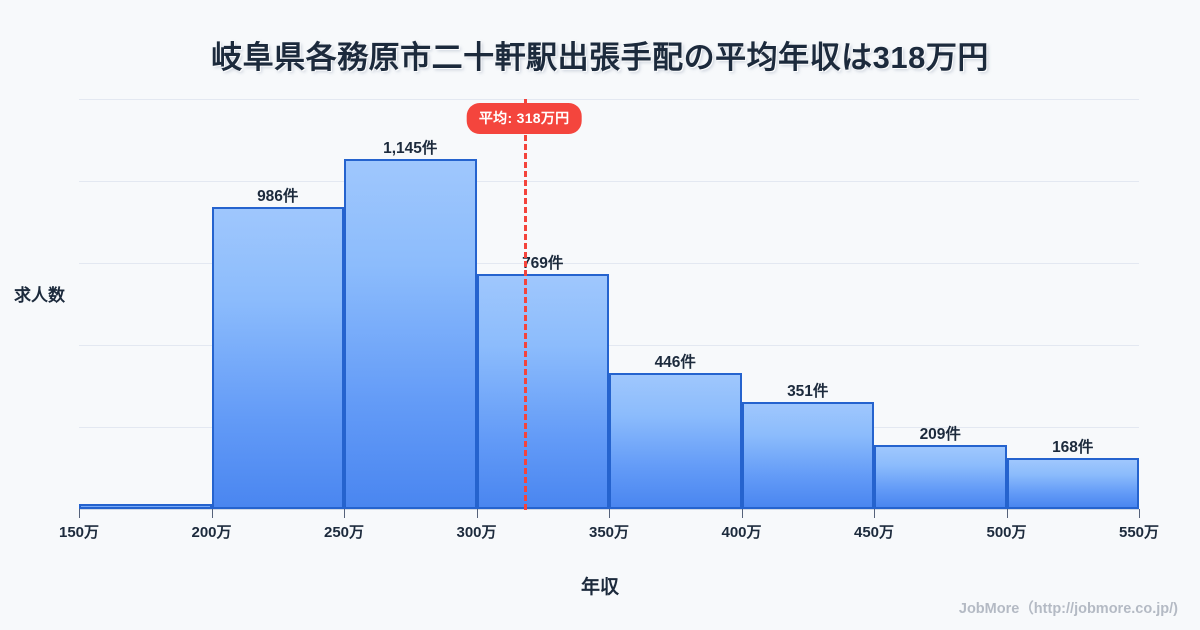 The image size is (1200, 630). I want to click on x-axis-tick-label: 300万, so click(476, 532).